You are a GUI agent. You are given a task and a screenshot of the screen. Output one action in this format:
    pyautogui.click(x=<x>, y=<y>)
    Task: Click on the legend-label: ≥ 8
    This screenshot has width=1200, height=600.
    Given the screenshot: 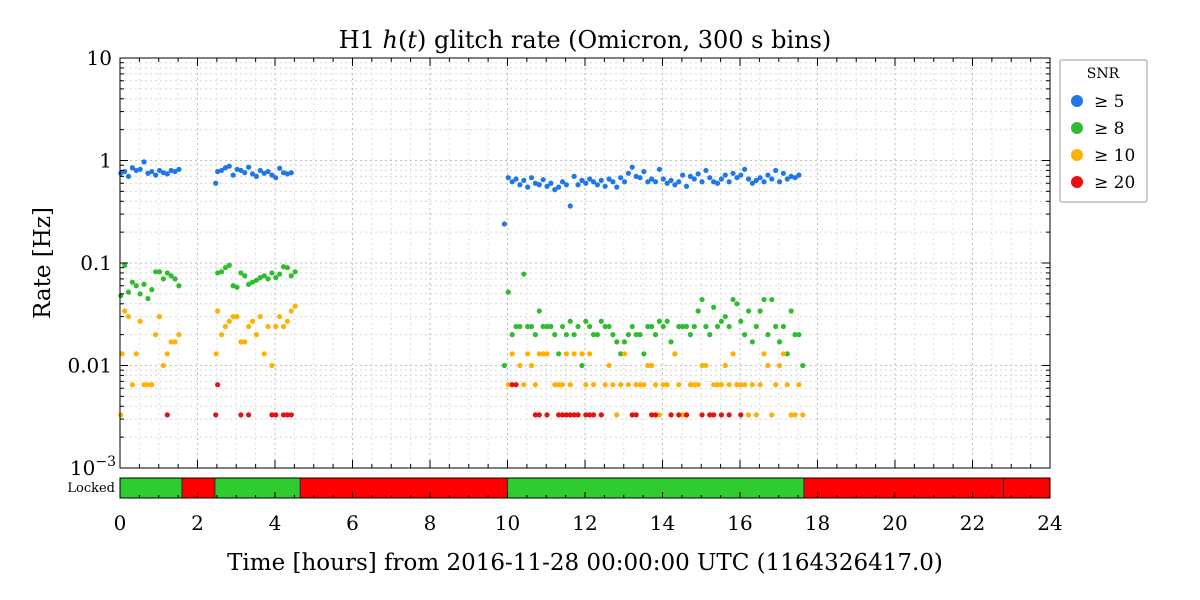 What is the action you would take?
    pyautogui.click(x=1109, y=129)
    